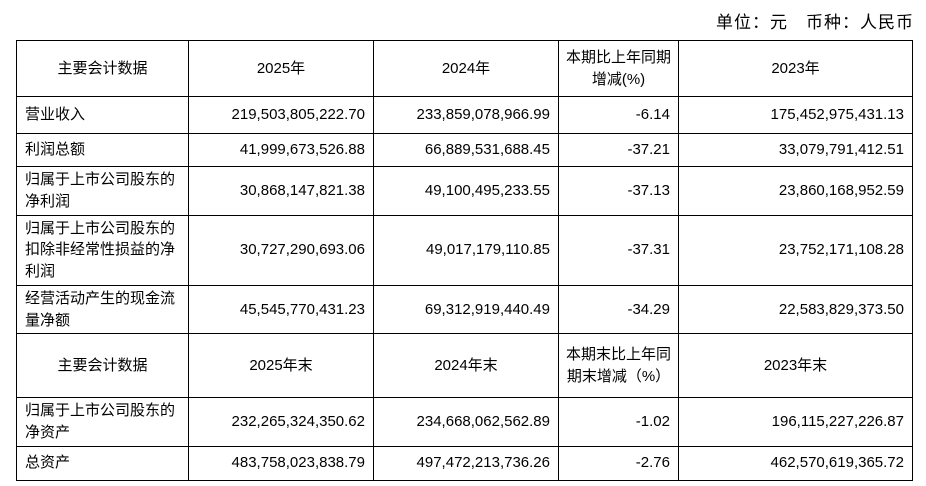  Describe the element at coordinates (281, 250) in the screenshot. I see `value-2025: 30,727,290,693.06` at that location.